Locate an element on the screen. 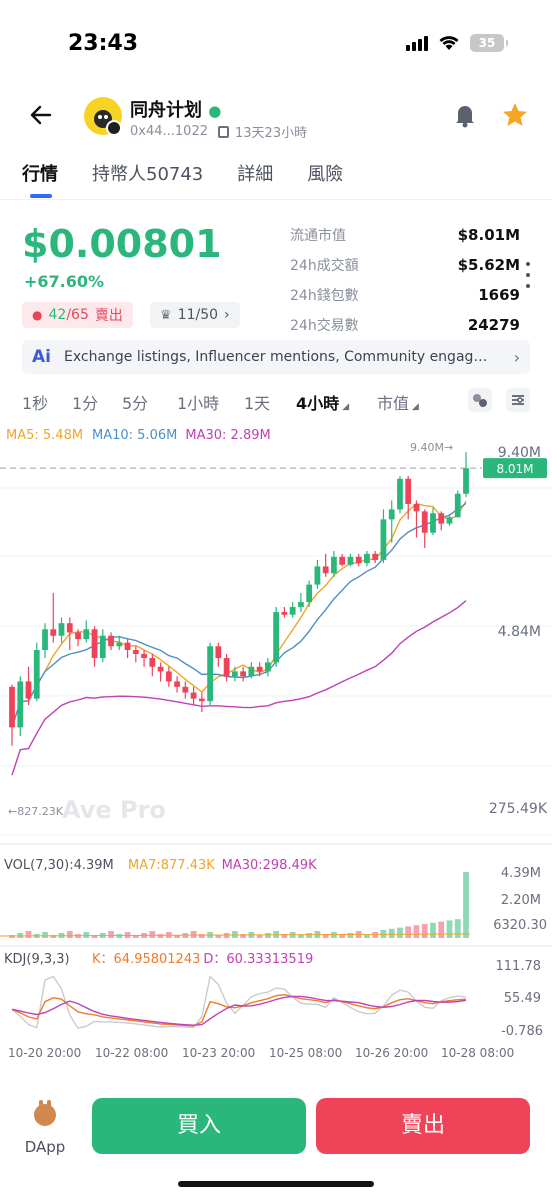 This screenshot has height=1200, width=552. frog-emoji-icon: ● is located at coordinates (215, 111).